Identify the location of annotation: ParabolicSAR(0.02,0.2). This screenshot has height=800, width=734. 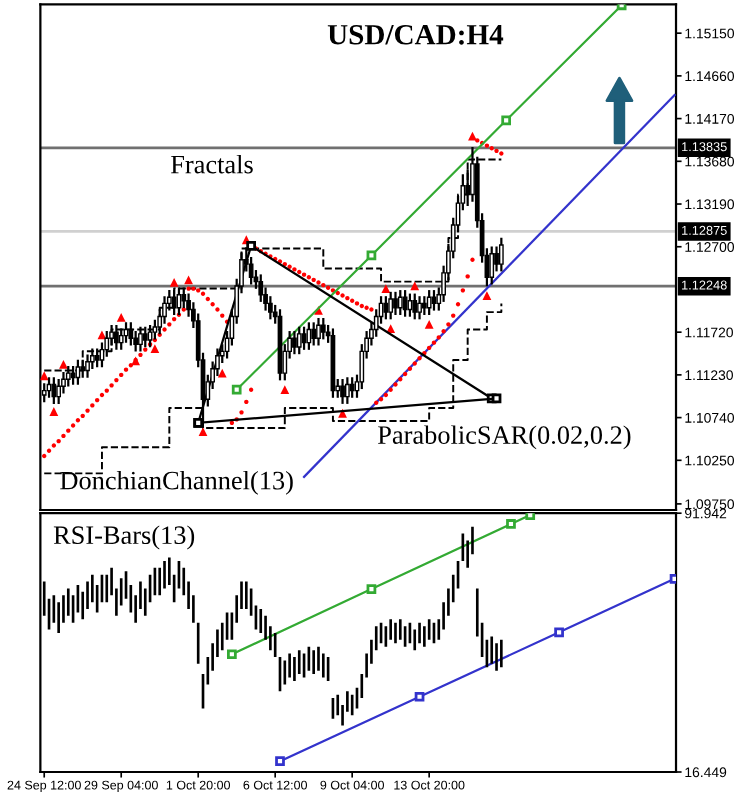
(504, 437).